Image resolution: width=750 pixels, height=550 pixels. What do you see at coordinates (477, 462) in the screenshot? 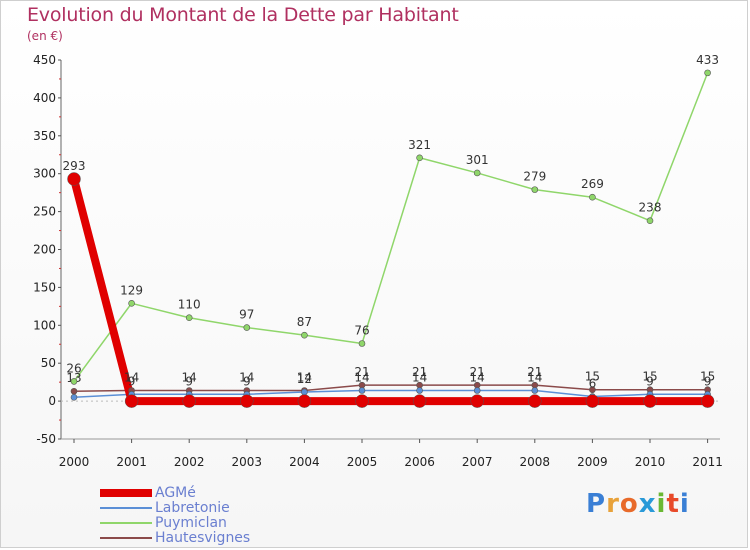
I see `x-tick-label: 2007` at bounding box center [477, 462].